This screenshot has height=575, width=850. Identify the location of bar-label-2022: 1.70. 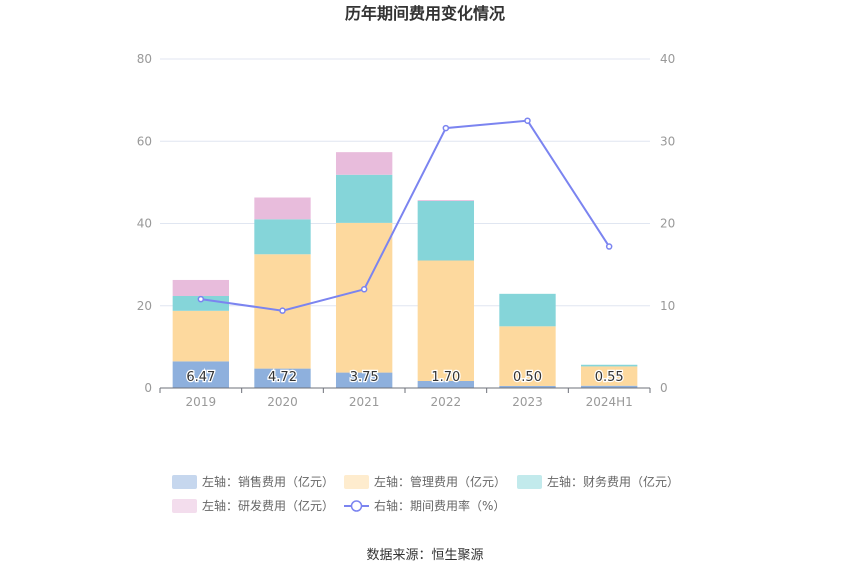
(445, 377).